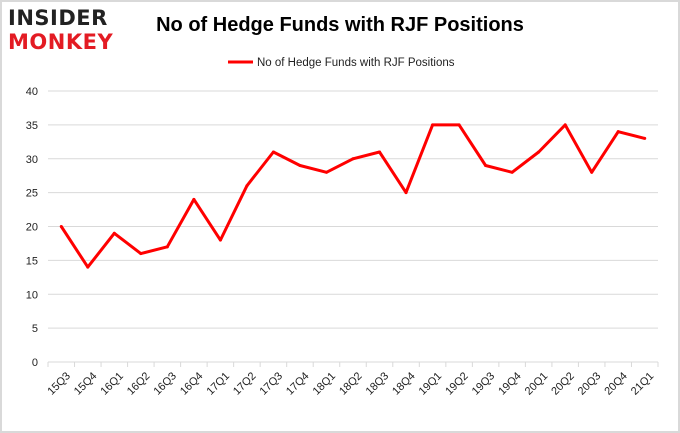 The image size is (680, 433). Describe the element at coordinates (378, 384) in the screenshot. I see `x-tick-label: 18Q3` at that location.